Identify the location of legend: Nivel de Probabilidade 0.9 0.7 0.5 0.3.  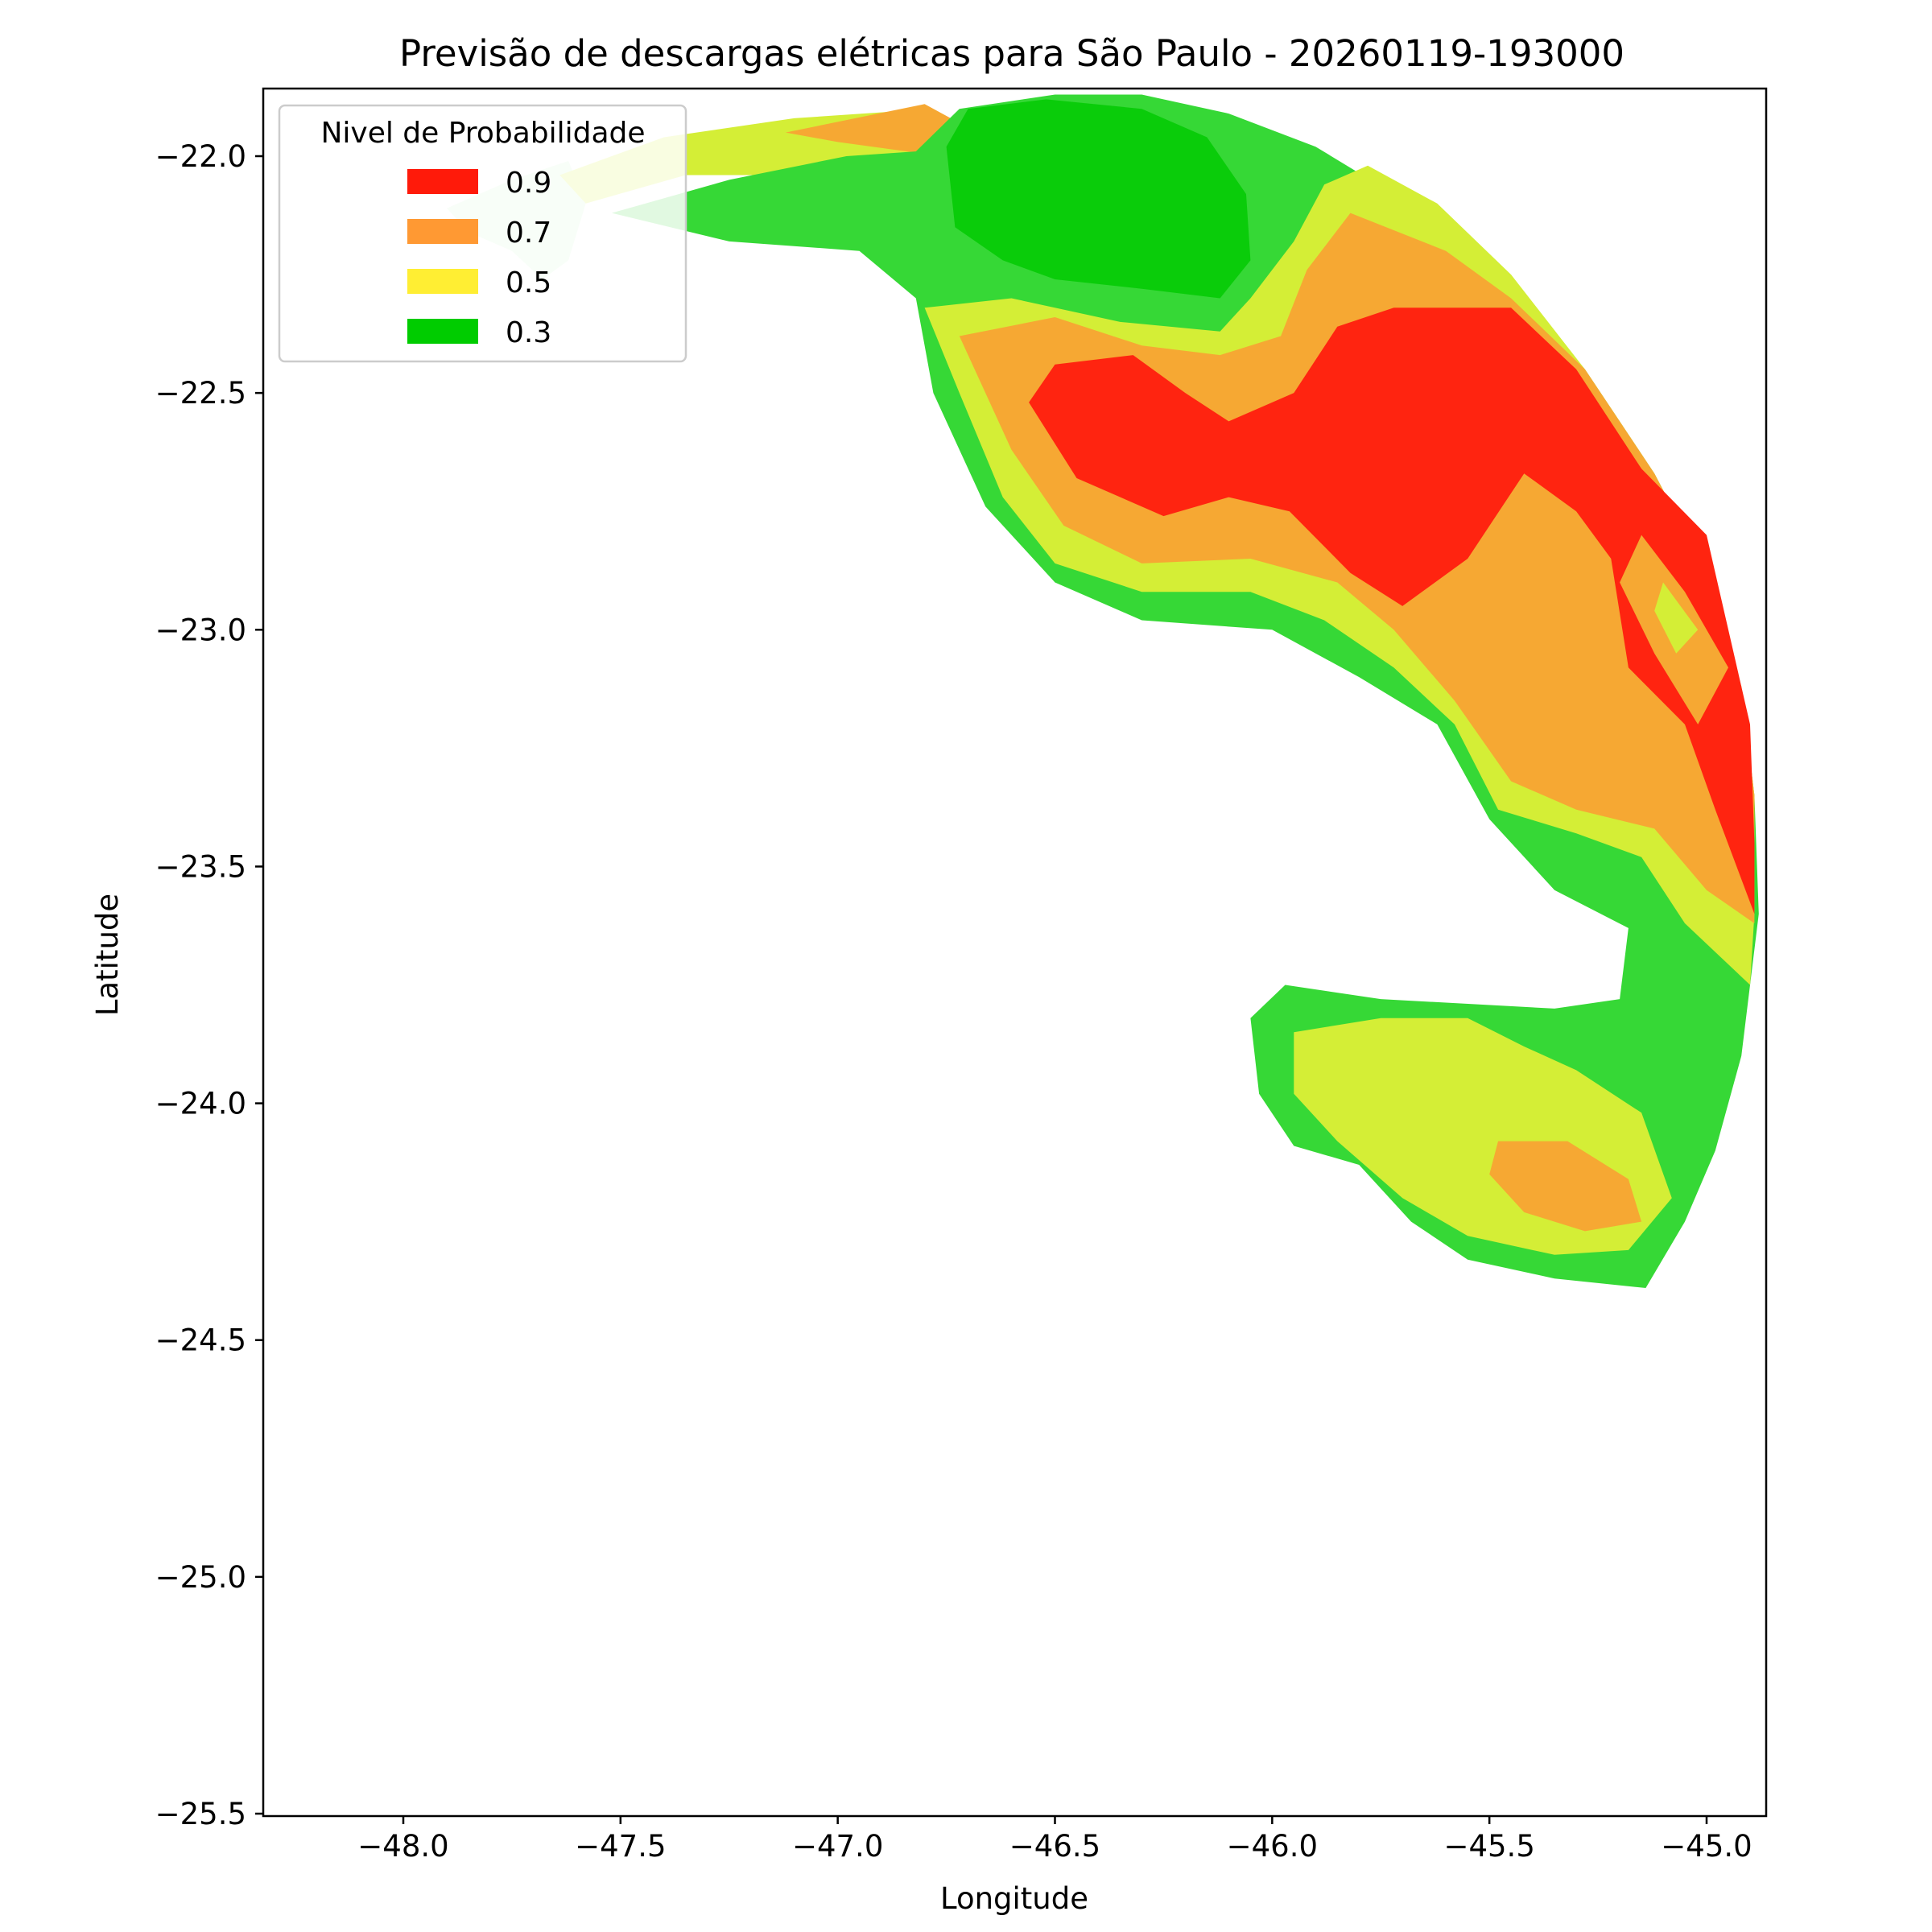
(483, 233).